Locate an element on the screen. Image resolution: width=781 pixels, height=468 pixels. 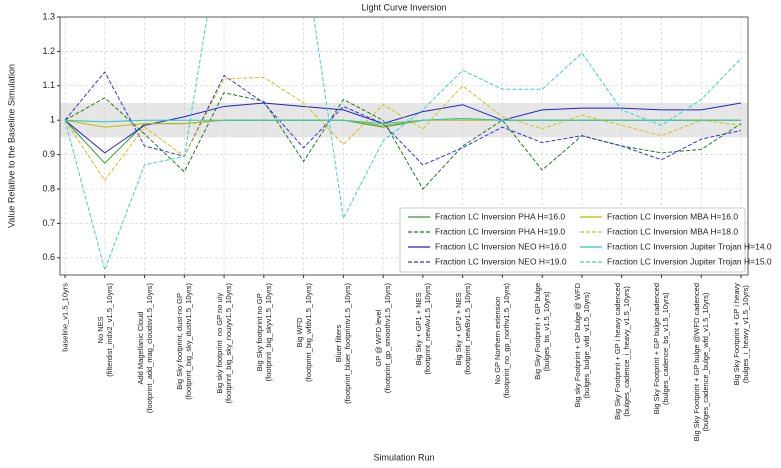
legend-label: Fraction LC Inversion NEO H=19.0 is located at coordinates (501, 261).